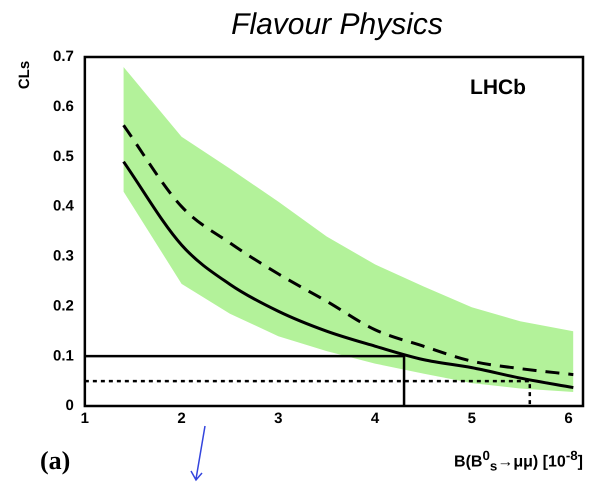 This screenshot has width=591, height=482. What do you see at coordinates (278, 419) in the screenshot?
I see `x-tick-label: 3` at bounding box center [278, 419].